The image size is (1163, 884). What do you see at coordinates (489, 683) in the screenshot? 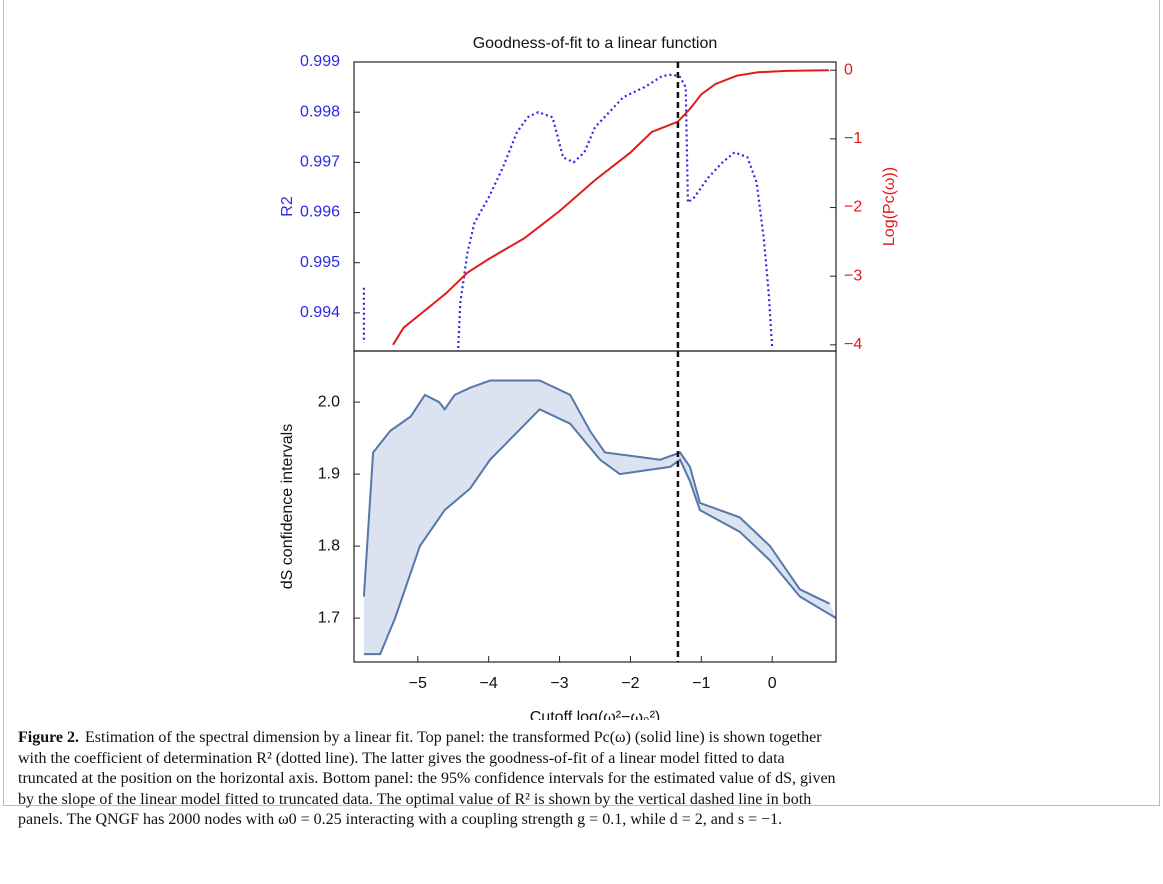
I see `x-tick-label: −4` at bounding box center [489, 683].